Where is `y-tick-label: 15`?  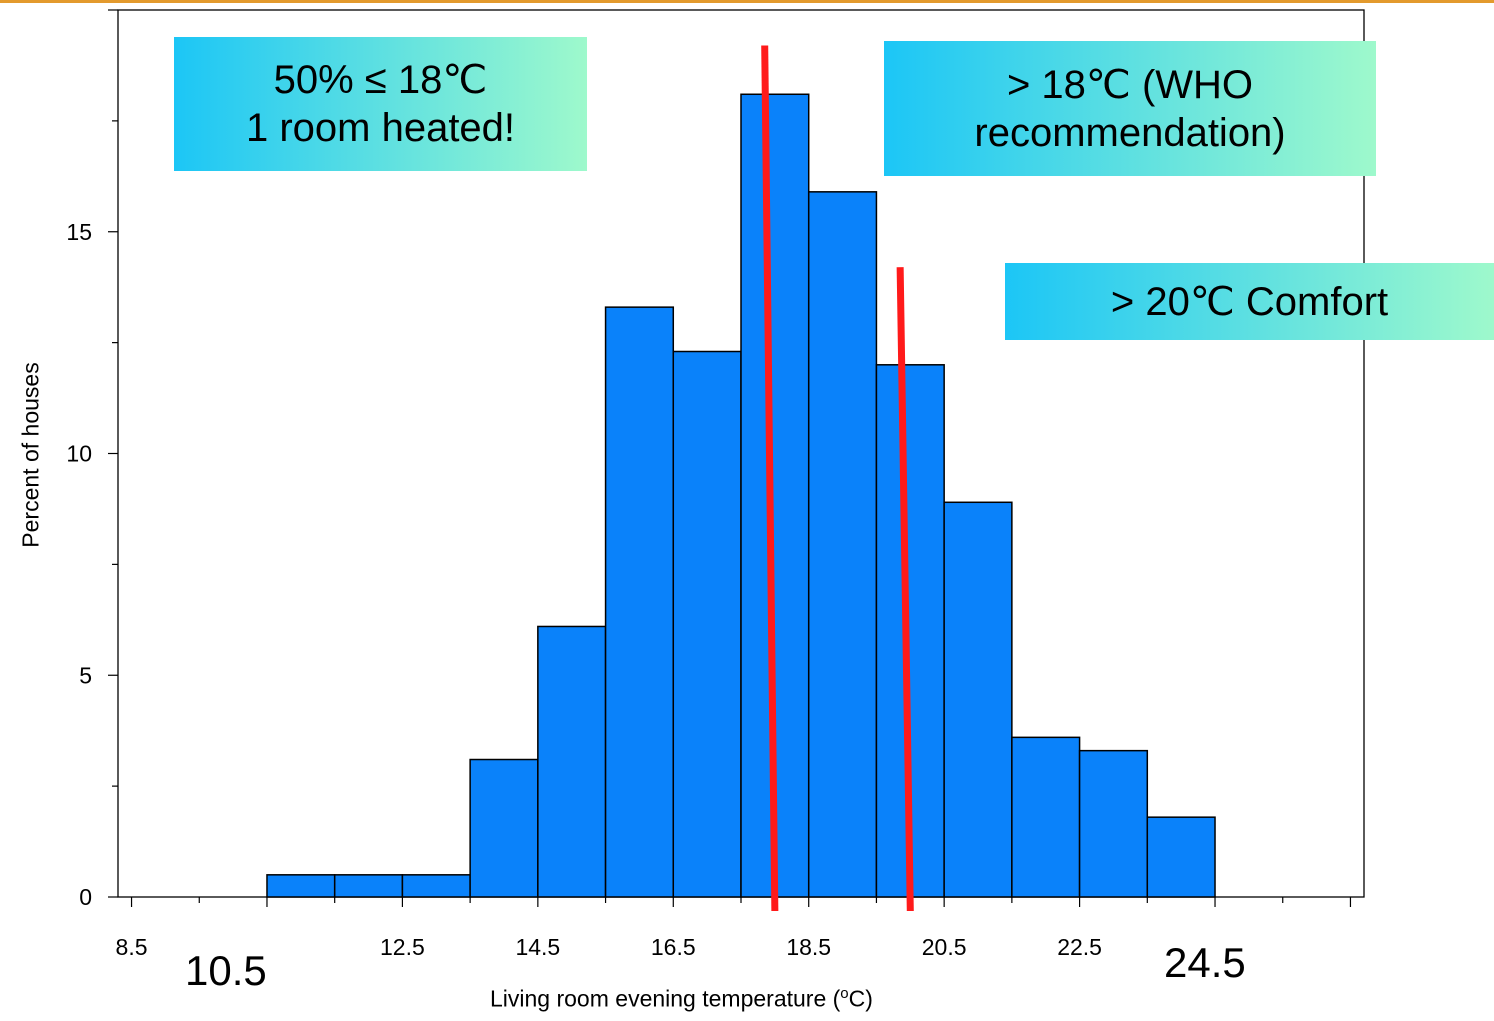 y-tick-label: 15 is located at coordinates (79, 232).